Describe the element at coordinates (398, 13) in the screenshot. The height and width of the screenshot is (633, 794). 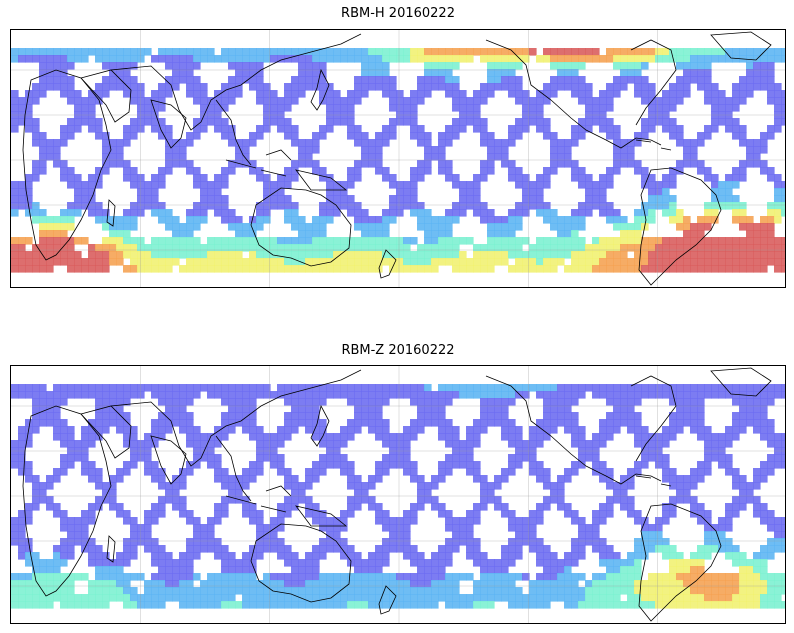
I see `panel-title-rbm-h: RBM-H 20160222` at that location.